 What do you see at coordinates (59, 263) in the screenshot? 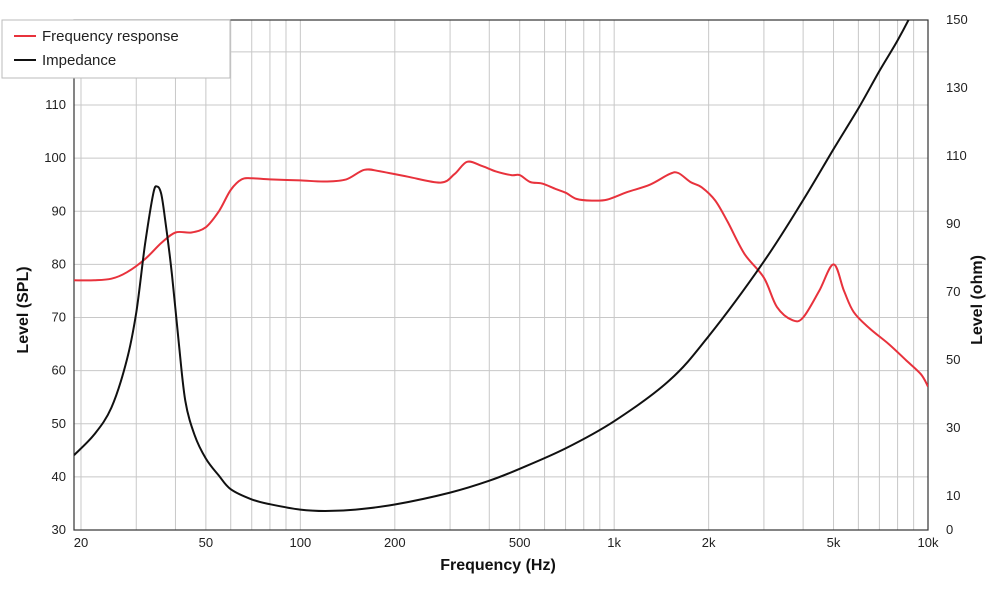
I see `y-left-tick-label: 80` at bounding box center [59, 263].